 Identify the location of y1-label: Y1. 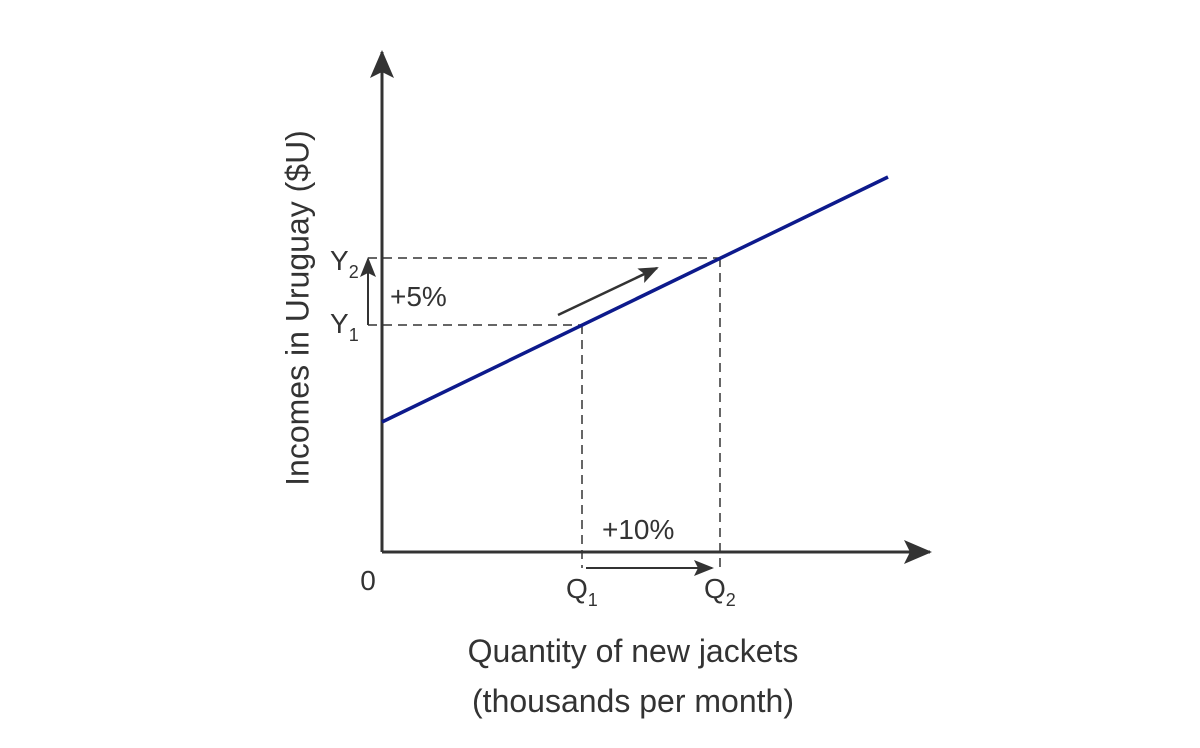
(344, 326).